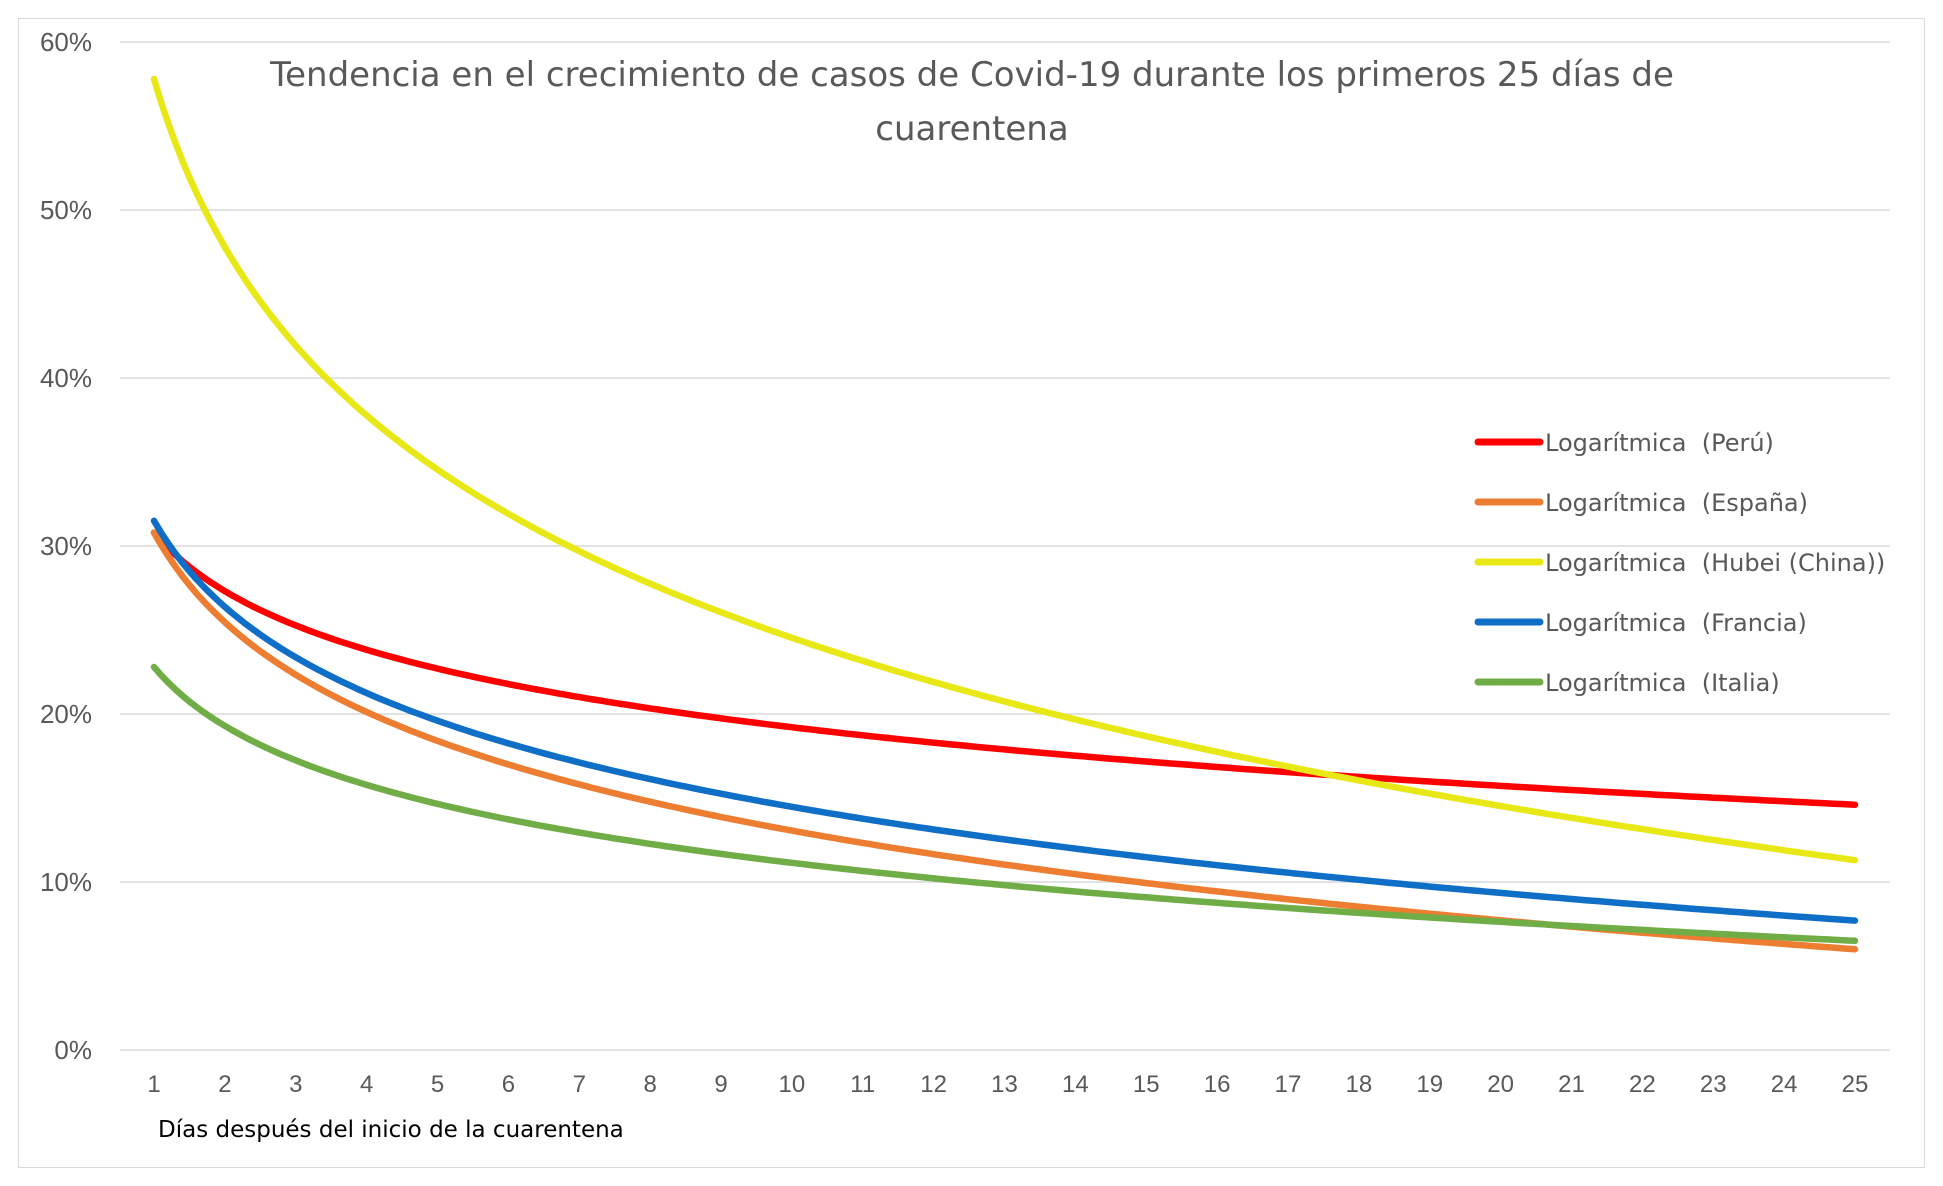  What do you see at coordinates (153, 1084) in the screenshot?
I see `x-tick-label: 1` at bounding box center [153, 1084].